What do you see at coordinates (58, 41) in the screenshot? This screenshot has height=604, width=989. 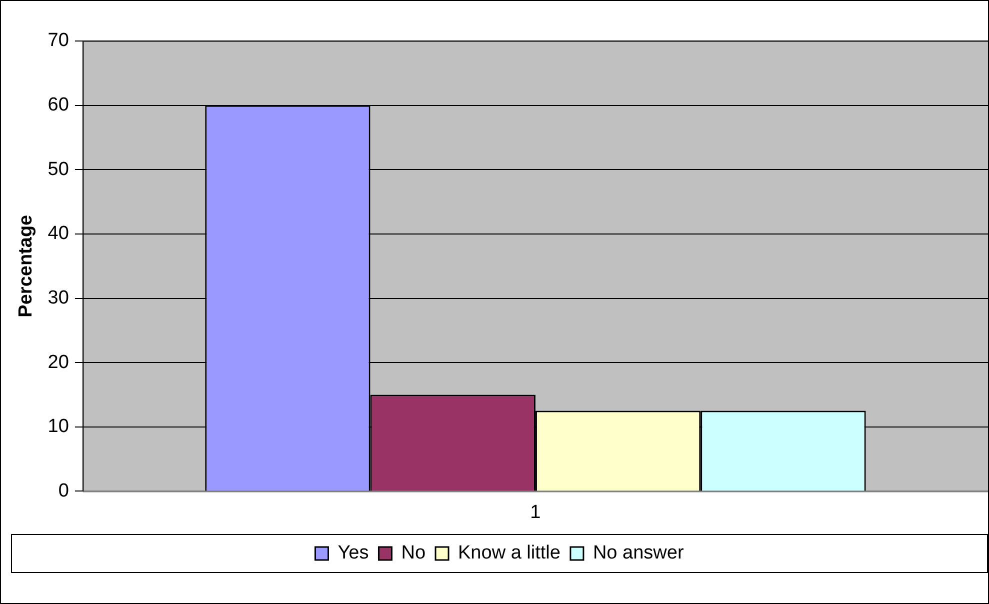 I see `y-tick-label: 70` at bounding box center [58, 41].